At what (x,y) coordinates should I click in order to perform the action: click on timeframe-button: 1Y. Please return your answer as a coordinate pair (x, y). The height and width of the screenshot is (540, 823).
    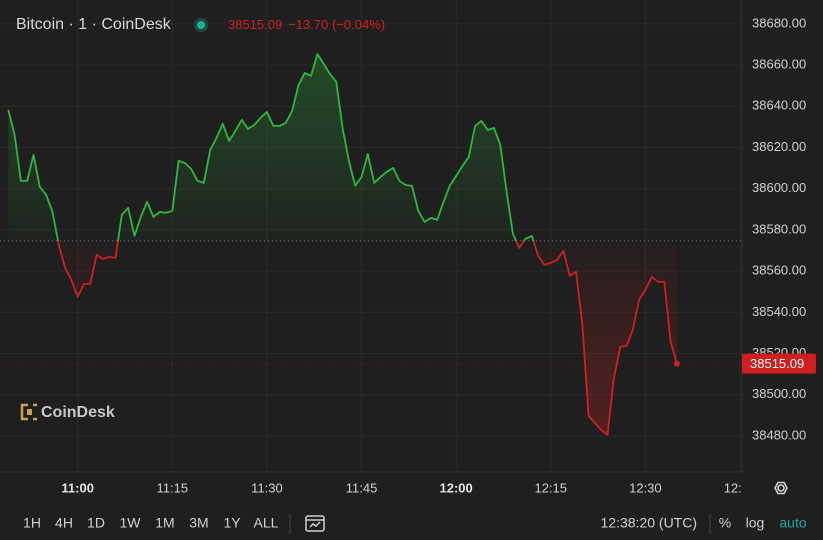
    Looking at the image, I should click on (232, 523).